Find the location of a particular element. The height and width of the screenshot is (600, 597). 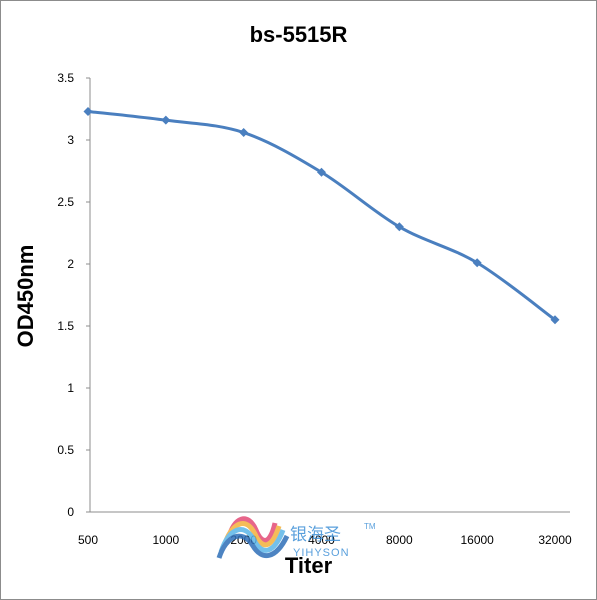

x-tick-label: 1000 is located at coordinates (165, 540).